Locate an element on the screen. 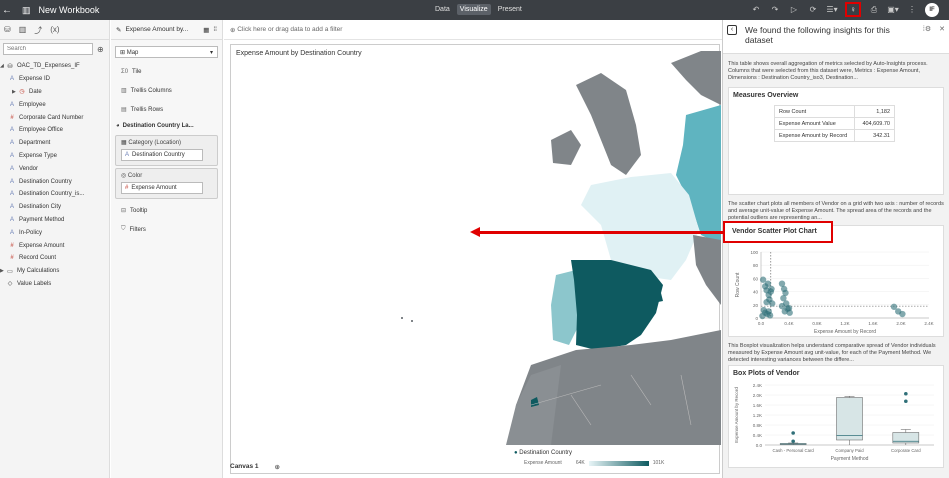  map-region-balearic is located at coordinates (657, 298).